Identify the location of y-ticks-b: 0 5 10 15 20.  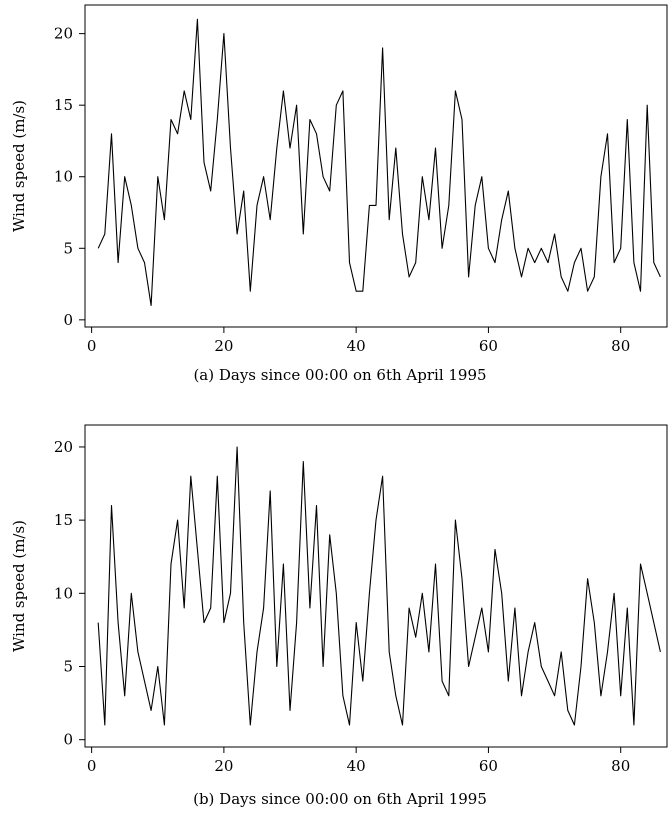
(69, 593).